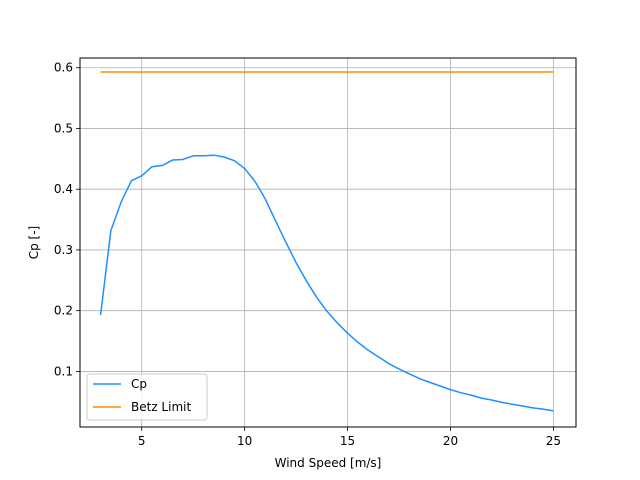  I want to click on x-tick-label: 25, so click(553, 441).